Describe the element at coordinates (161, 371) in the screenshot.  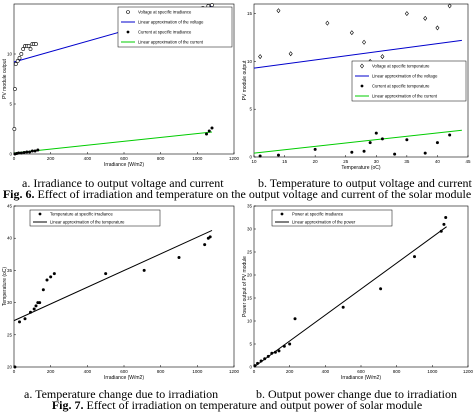
I see `fig7a-x-tick-label: 800` at that location.